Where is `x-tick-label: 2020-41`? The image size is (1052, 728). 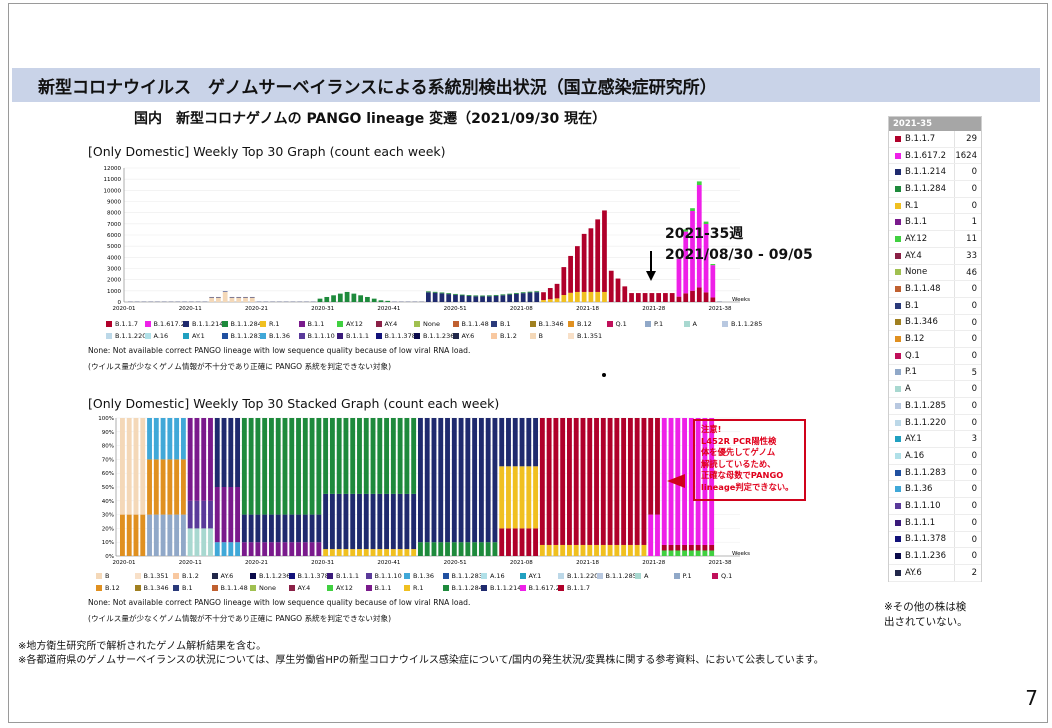 x-tick-label: 2020-41 is located at coordinates (388, 563).